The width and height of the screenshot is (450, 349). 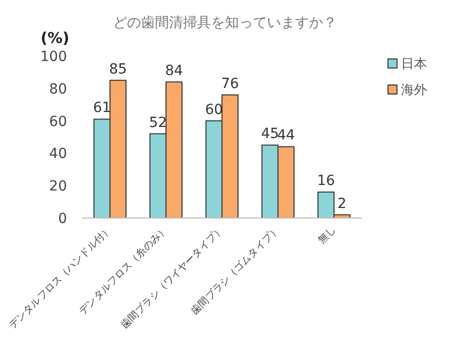 I want to click on y-tick-label: 0, so click(x=62, y=219).